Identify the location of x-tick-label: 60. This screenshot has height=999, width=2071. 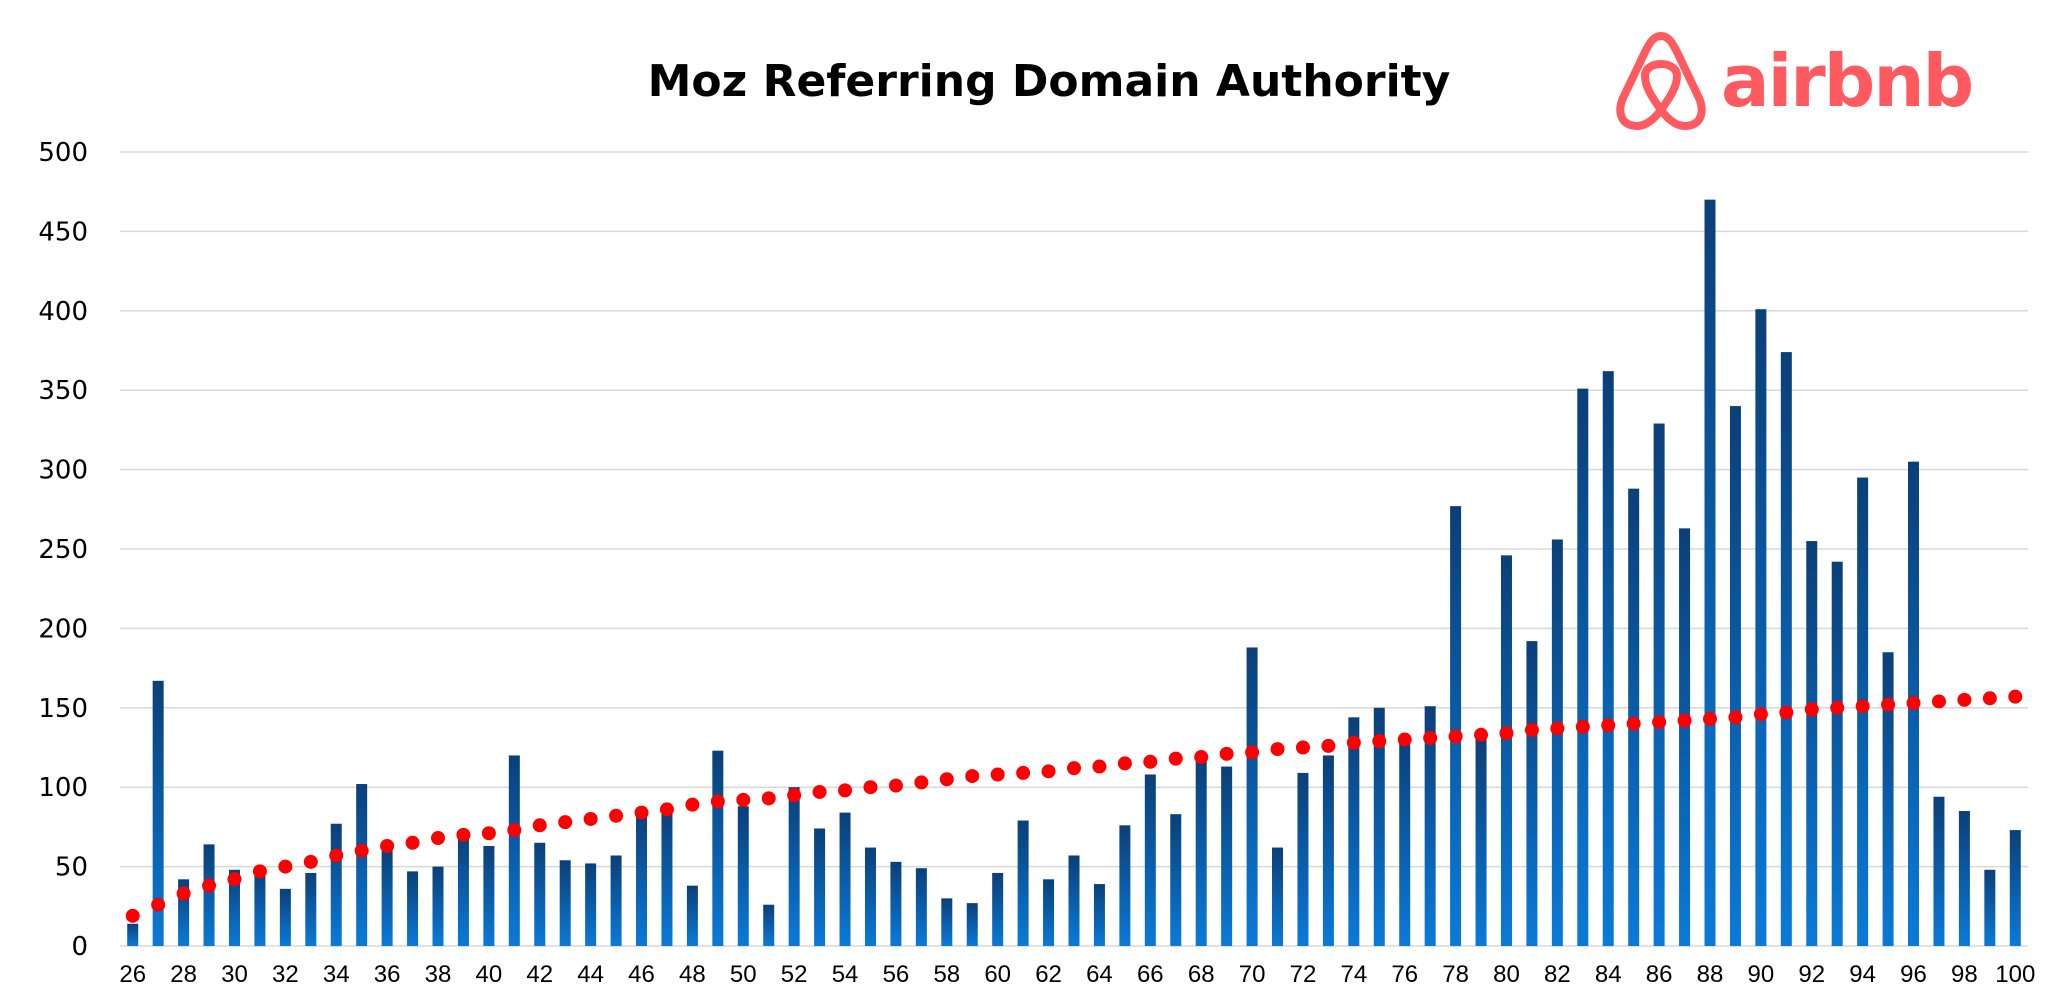
(997, 974).